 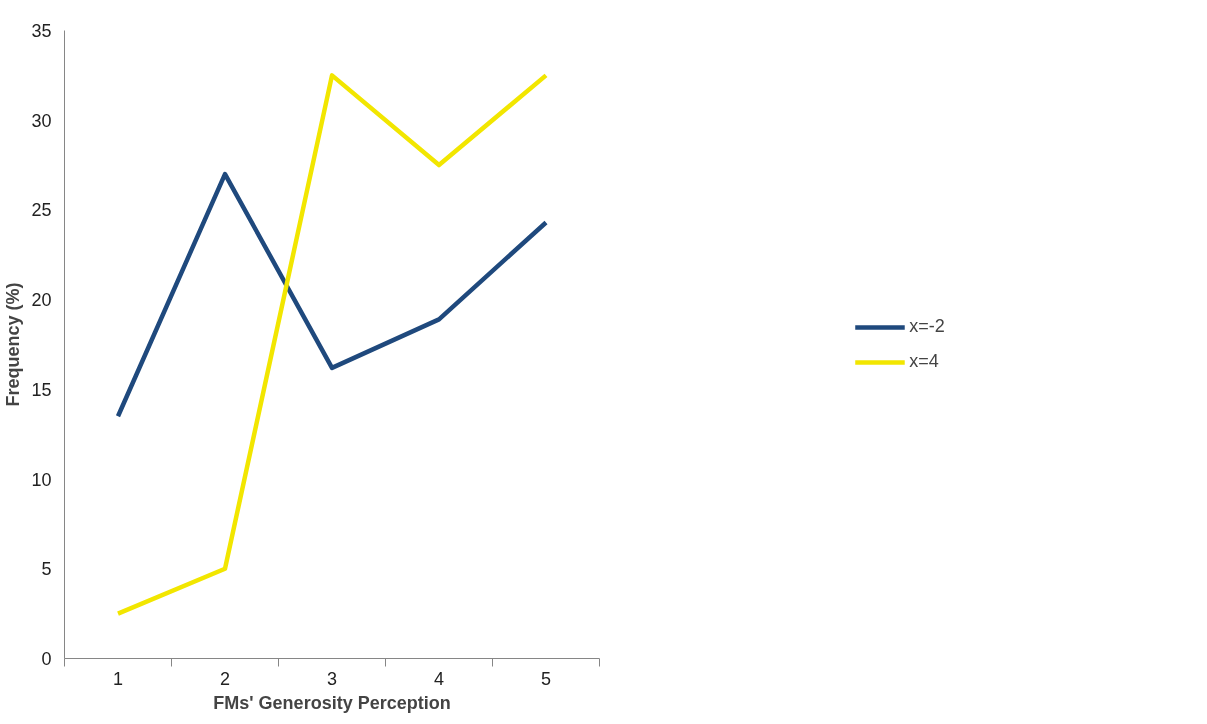 What do you see at coordinates (332, 702) in the screenshot?
I see `x-axis-title: FMs' Generosity Perception` at bounding box center [332, 702].